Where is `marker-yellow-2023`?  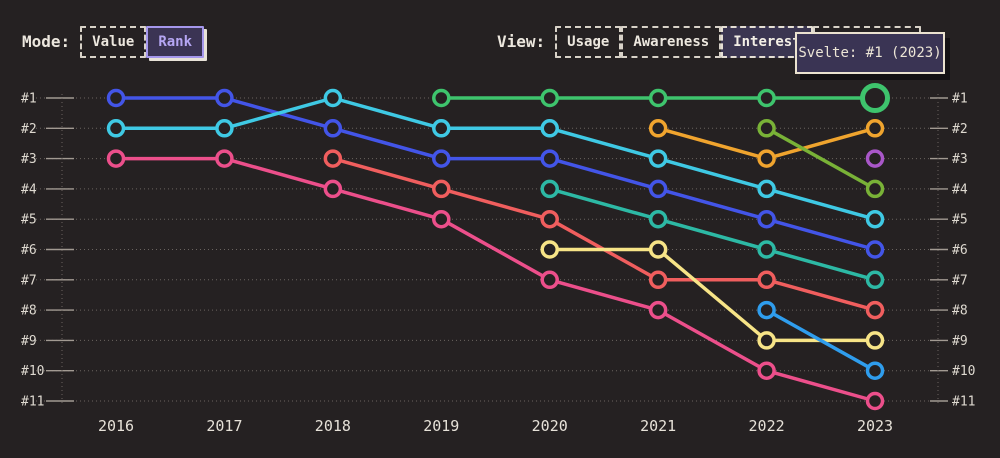 marker-yellow-2023 is located at coordinates (875, 340).